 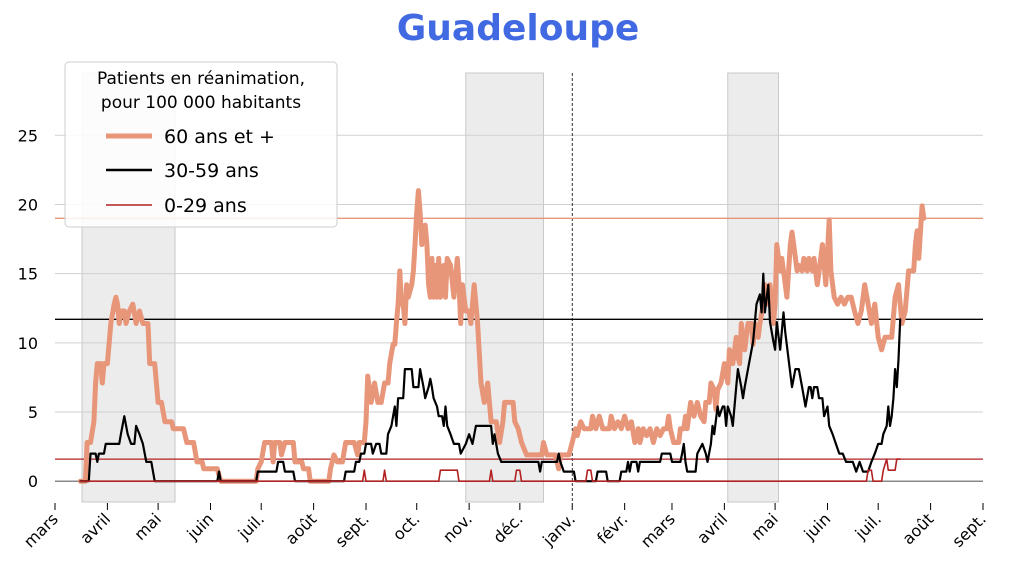 I want to click on x-tick-label-15: juin, so click(x=817, y=526).